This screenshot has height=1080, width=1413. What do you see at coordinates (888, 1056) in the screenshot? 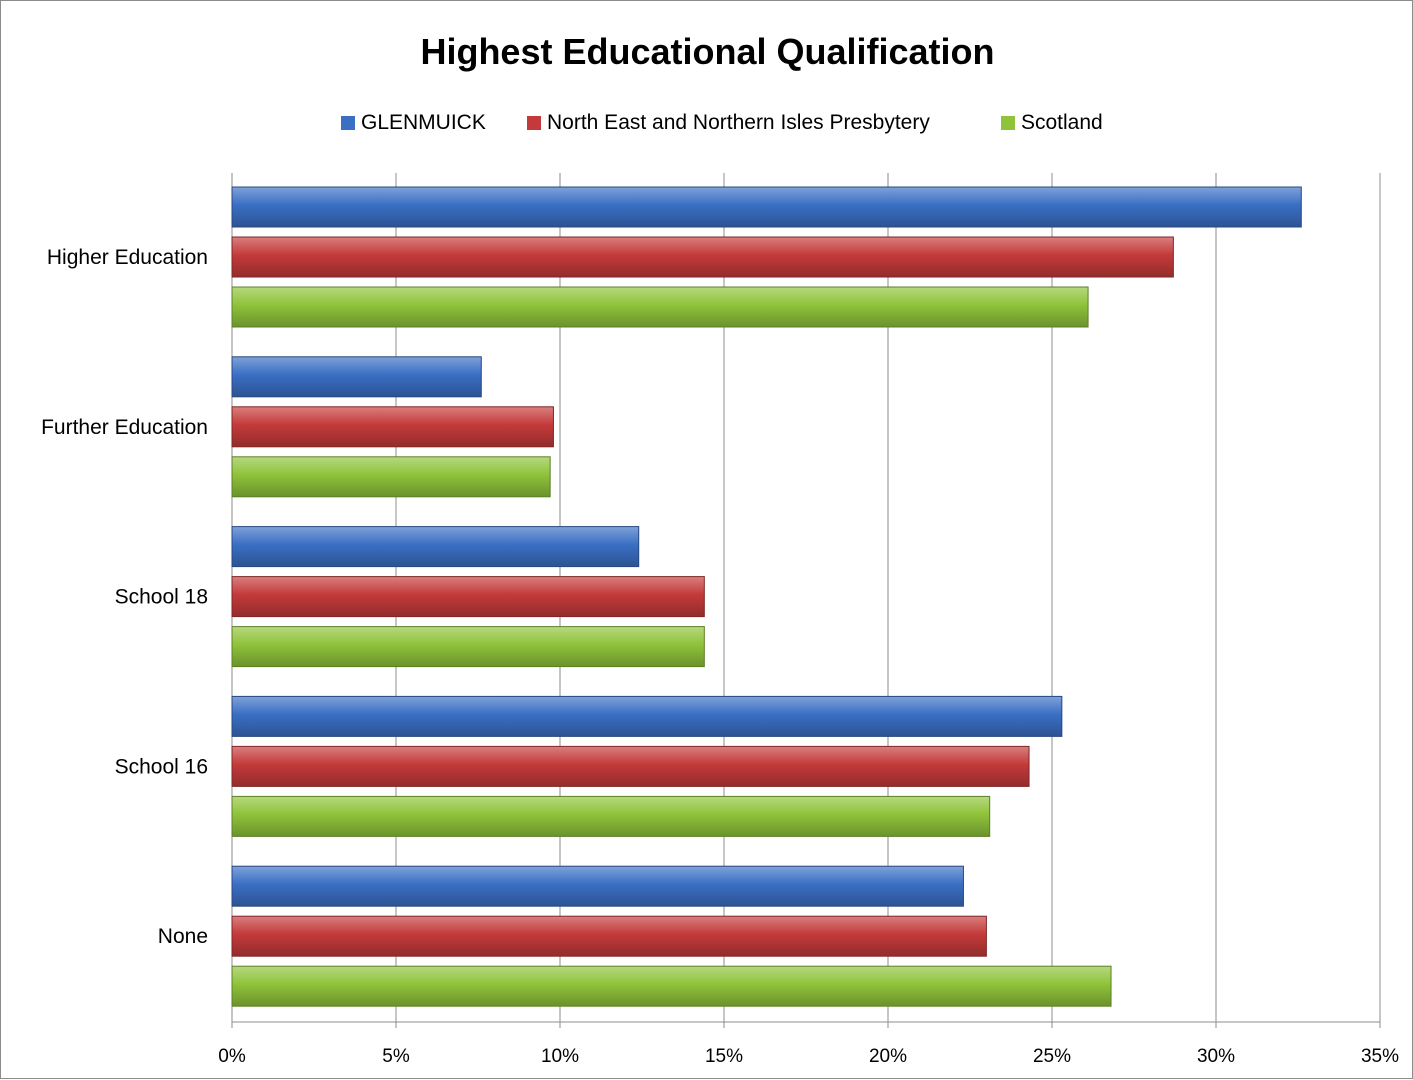
I see `x-tick-label-4: 20%` at bounding box center [888, 1056].